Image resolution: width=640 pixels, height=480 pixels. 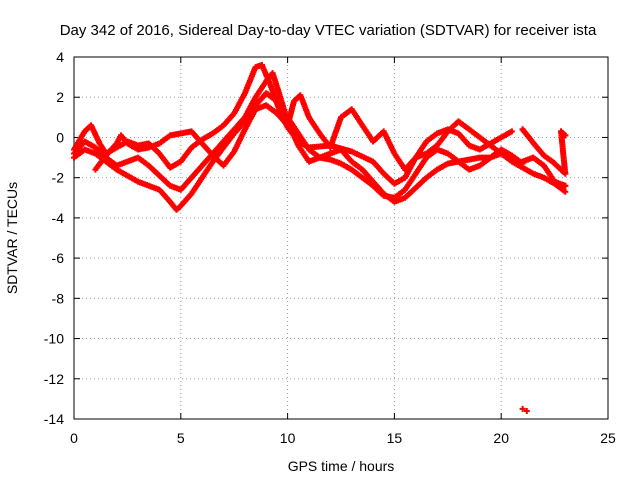 What do you see at coordinates (341, 466) in the screenshot?
I see `x-axis-label: GPS time / hours` at bounding box center [341, 466].